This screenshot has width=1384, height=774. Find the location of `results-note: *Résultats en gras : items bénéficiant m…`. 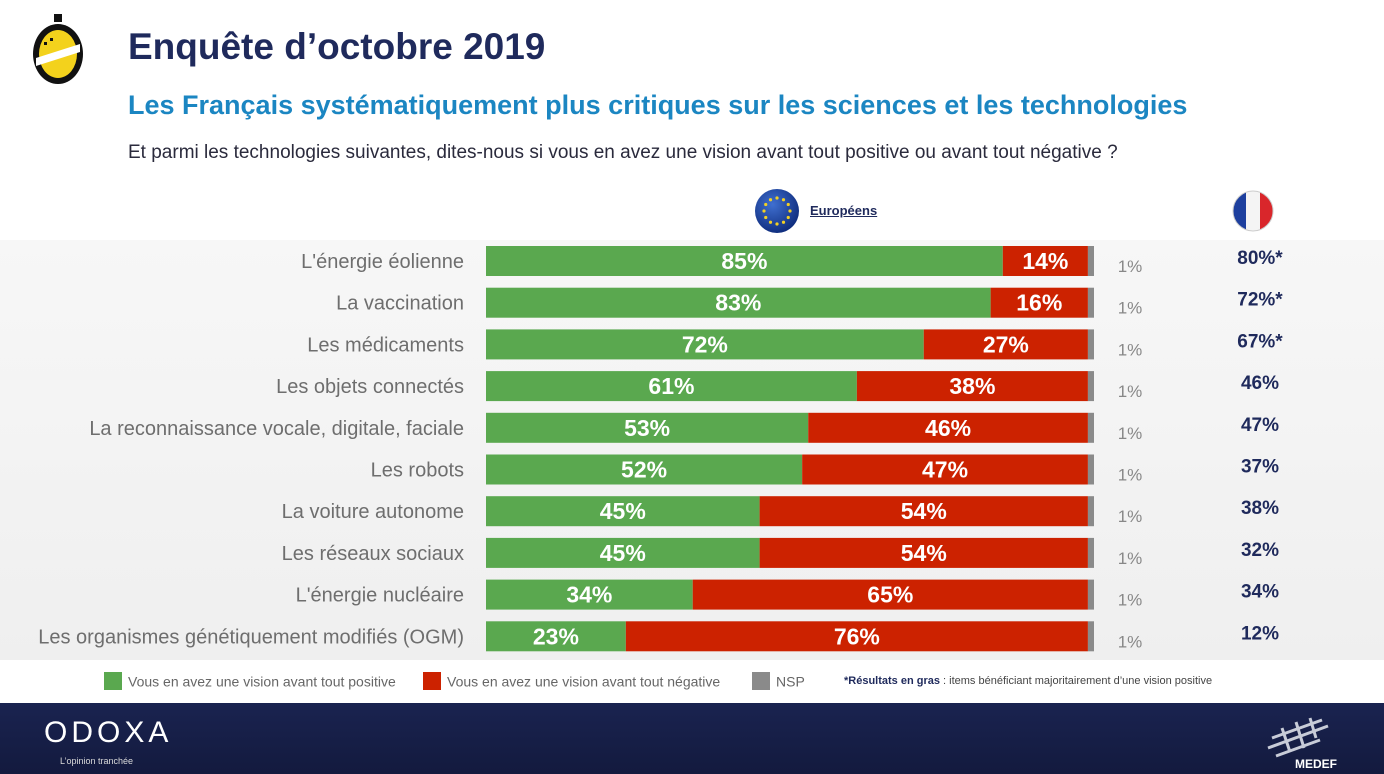

results-note: *Résultats en gras : items bénéficiant m… is located at coordinates (1028, 681).